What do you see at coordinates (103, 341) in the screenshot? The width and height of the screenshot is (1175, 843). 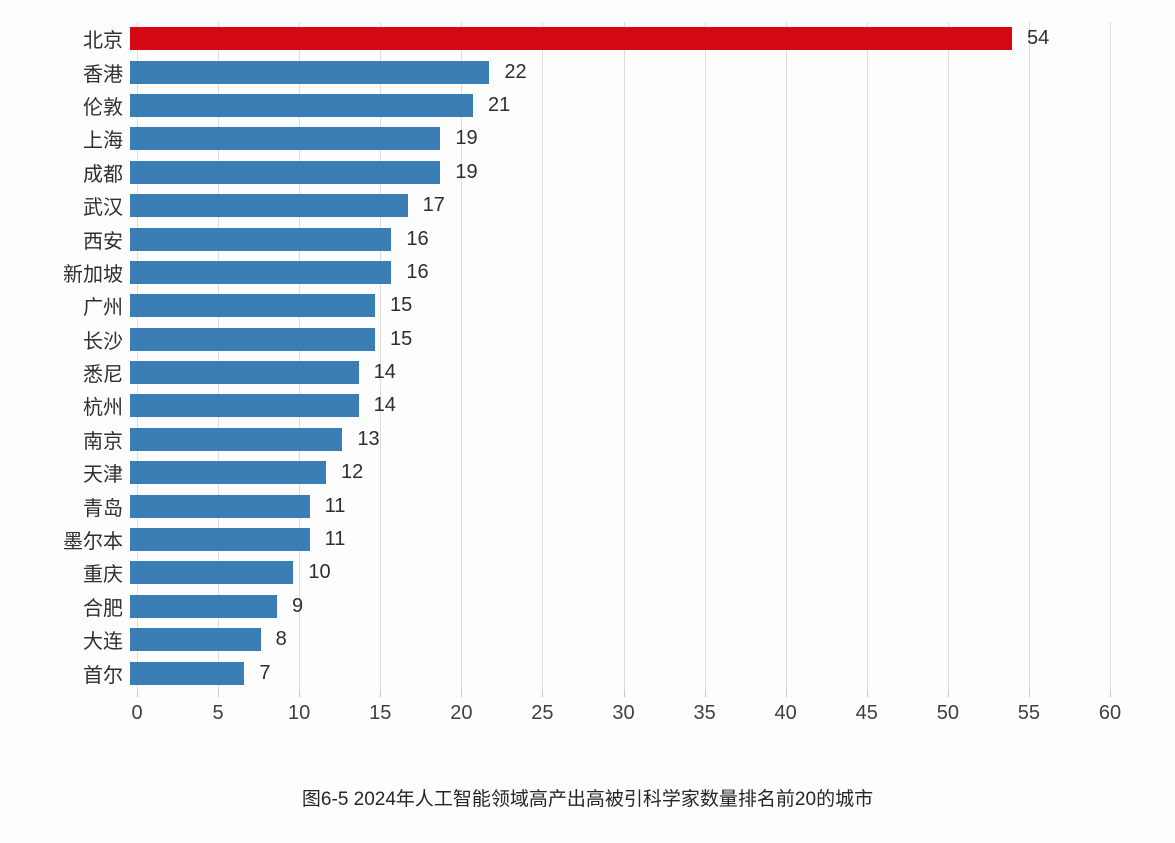 I see `category-label: 长沙` at bounding box center [103, 341].